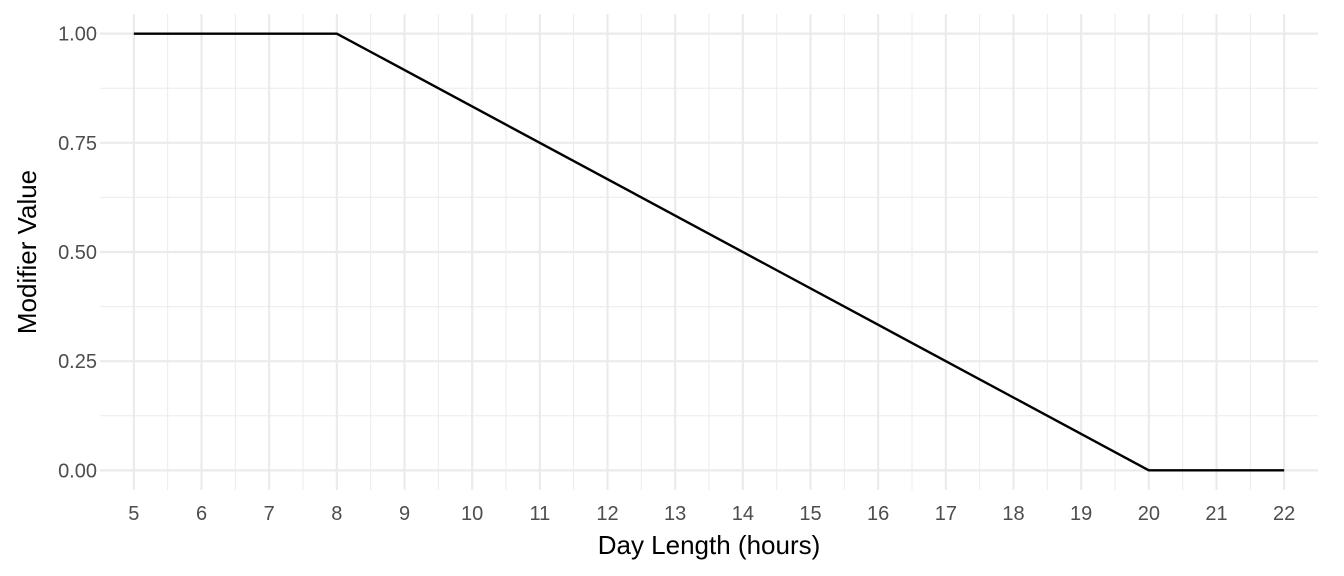 The width and height of the screenshot is (1344, 576). I want to click on y-tick-label: 0.75, so click(77, 144).